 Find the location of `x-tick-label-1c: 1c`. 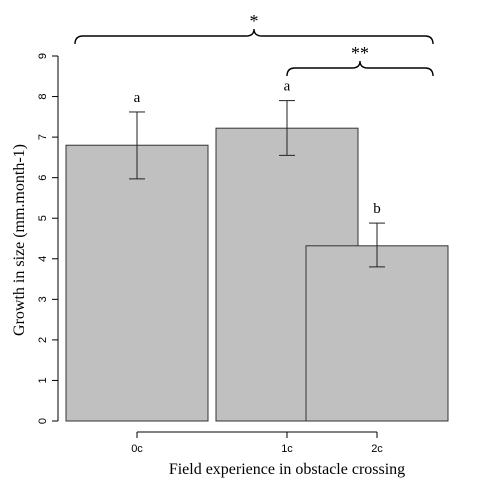

x-tick-label-1c: 1c is located at coordinates (287, 449).